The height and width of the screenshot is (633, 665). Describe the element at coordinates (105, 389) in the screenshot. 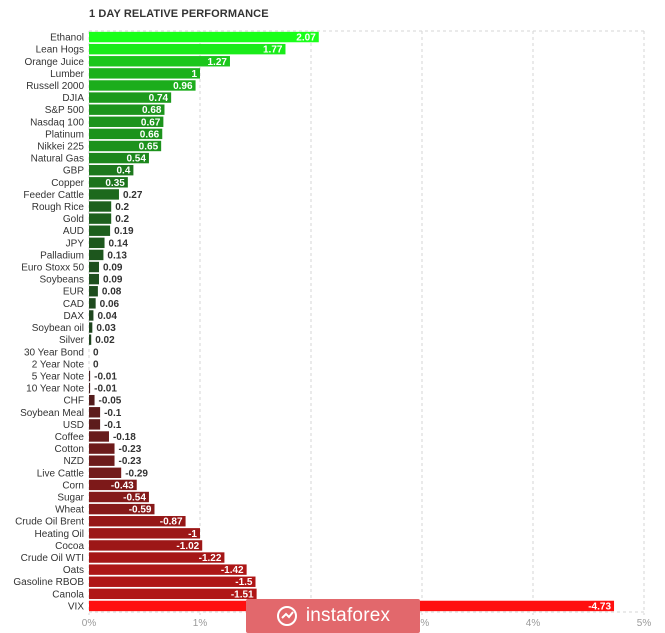

I see `value-label: -0.01` at that location.